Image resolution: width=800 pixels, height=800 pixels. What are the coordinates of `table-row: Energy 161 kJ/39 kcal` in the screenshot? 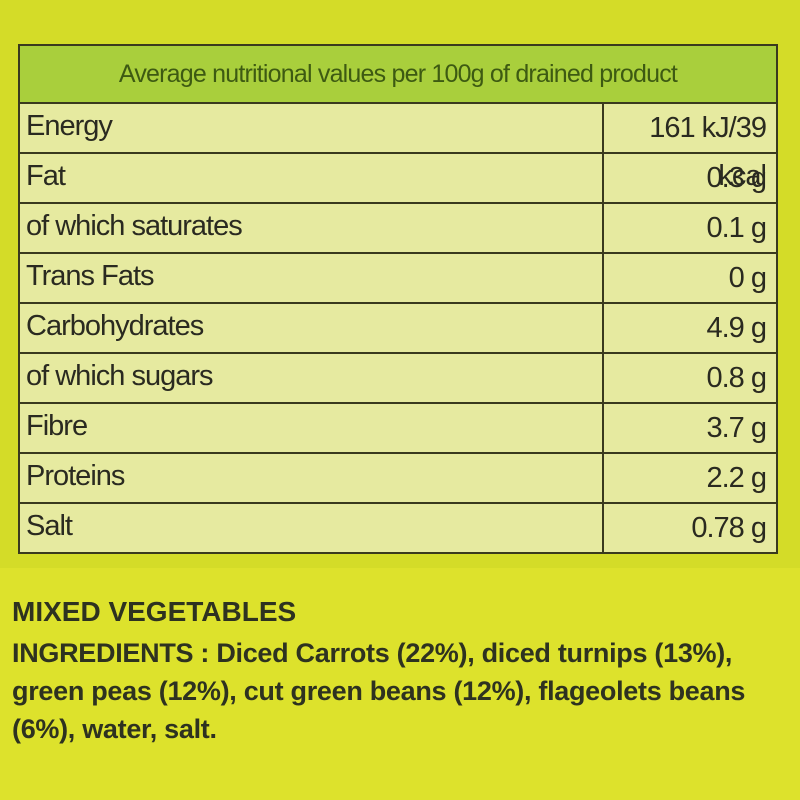 It's located at (398, 148).